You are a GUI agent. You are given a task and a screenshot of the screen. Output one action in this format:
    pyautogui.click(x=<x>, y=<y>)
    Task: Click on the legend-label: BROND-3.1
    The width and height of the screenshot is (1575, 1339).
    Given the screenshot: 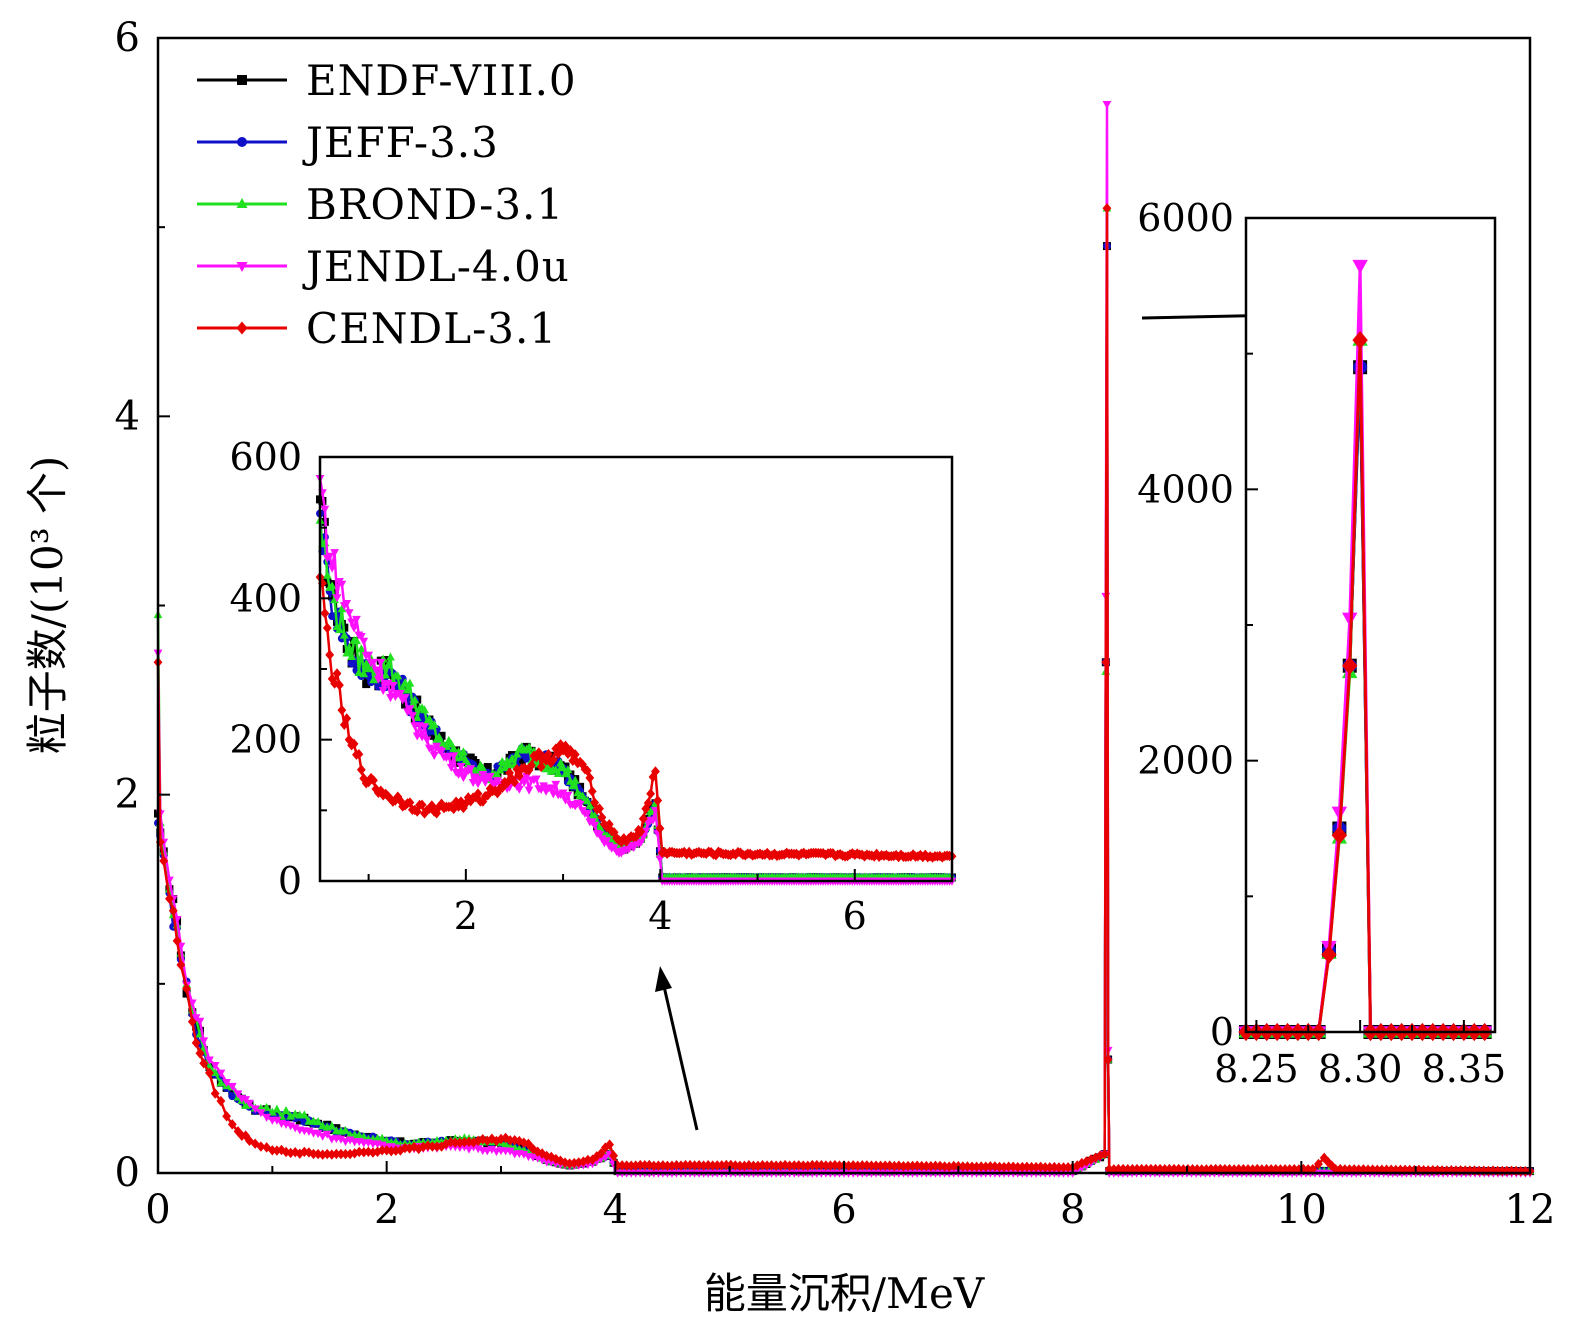 What is the action you would take?
    pyautogui.click(x=435, y=204)
    